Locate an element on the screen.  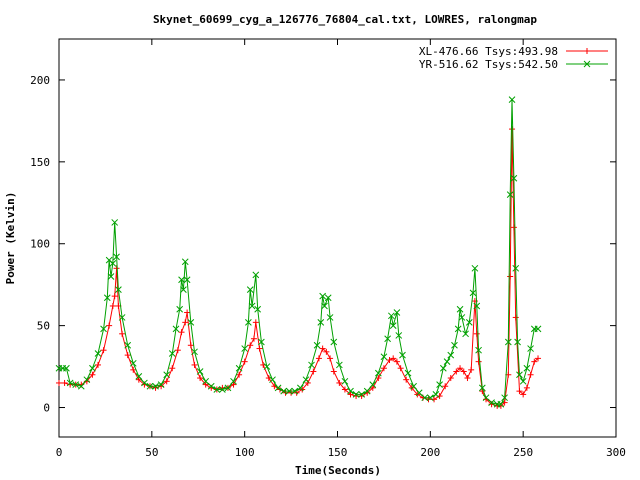
x-axis-label: Time(Seconds) is located at coordinates (338, 470).